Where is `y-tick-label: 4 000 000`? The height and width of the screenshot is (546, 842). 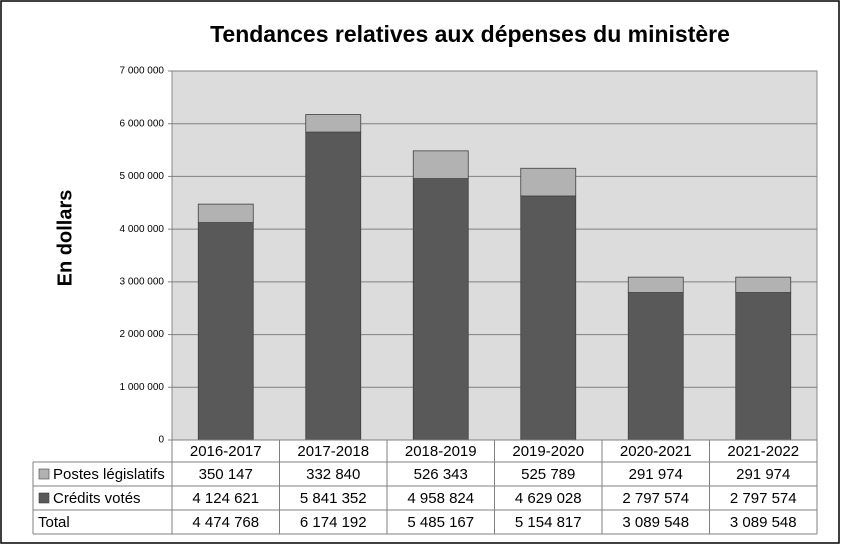 y-tick-label: 4 000 000 is located at coordinates (142, 229).